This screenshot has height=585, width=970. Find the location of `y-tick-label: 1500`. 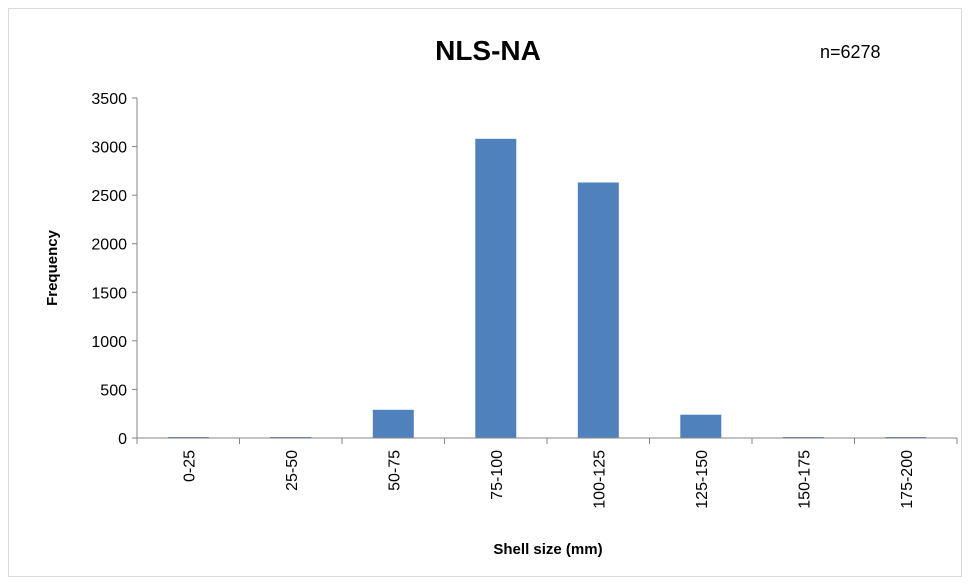

y-tick-label: 1500 is located at coordinates (109, 293).